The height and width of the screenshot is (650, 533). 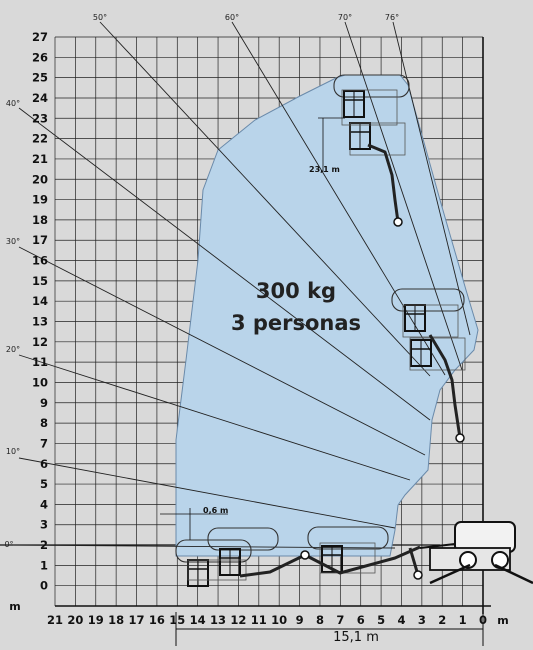 I want to click on x-tick-label: 21, so click(x=55, y=620).